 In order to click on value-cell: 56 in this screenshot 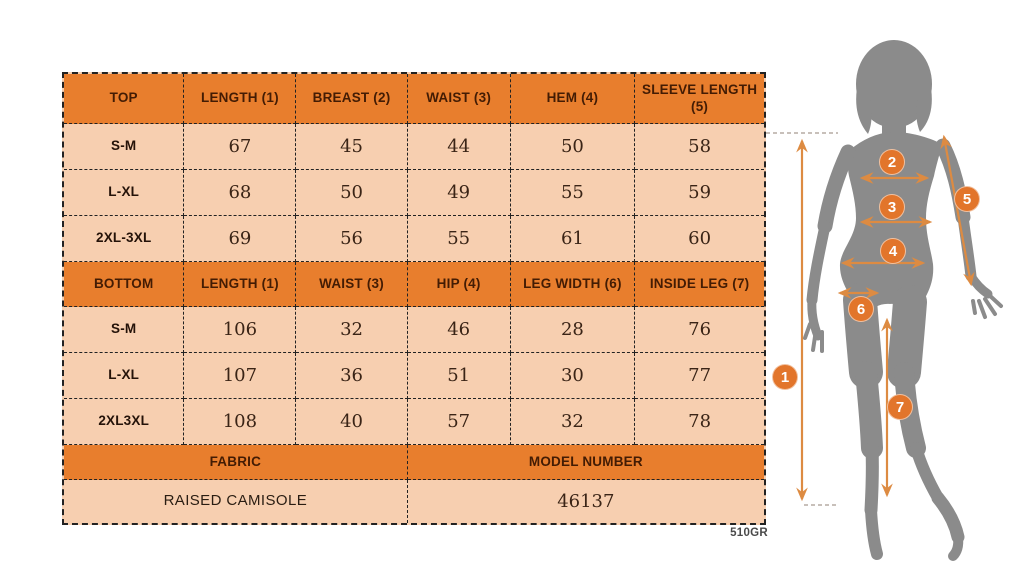, I will do `click(352, 239)`.